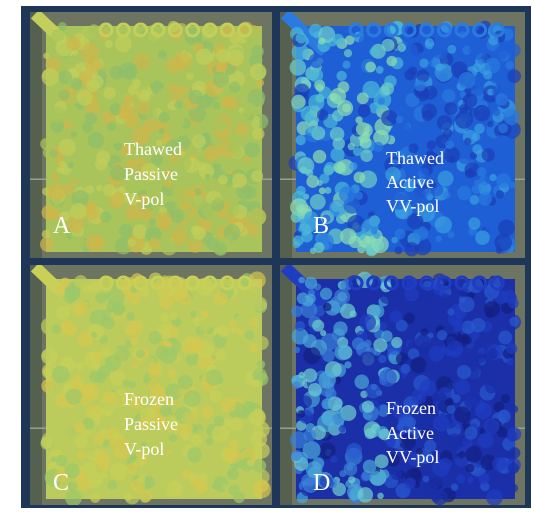 Image resolution: width=534 pixels, height=513 pixels. I want to click on field-strip, so click(286, 135).